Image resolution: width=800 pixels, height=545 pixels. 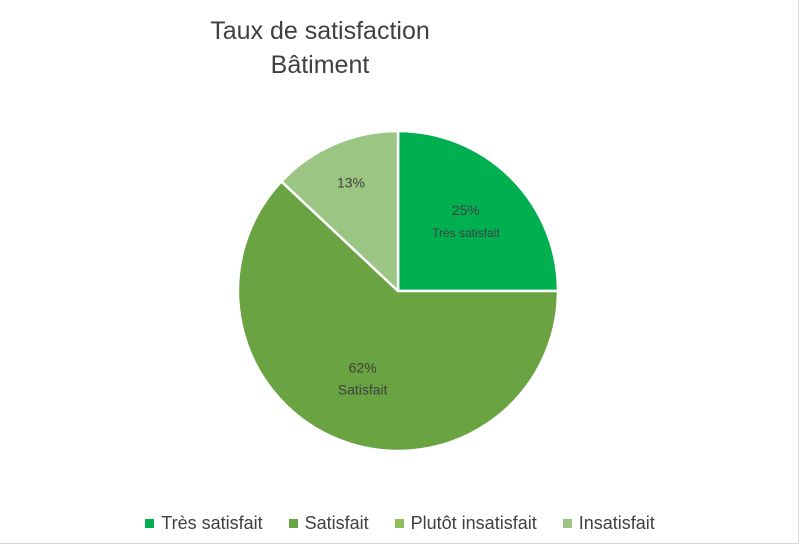 I want to click on legend-item-tres-satisfait: Très satisfait, so click(x=204, y=523).